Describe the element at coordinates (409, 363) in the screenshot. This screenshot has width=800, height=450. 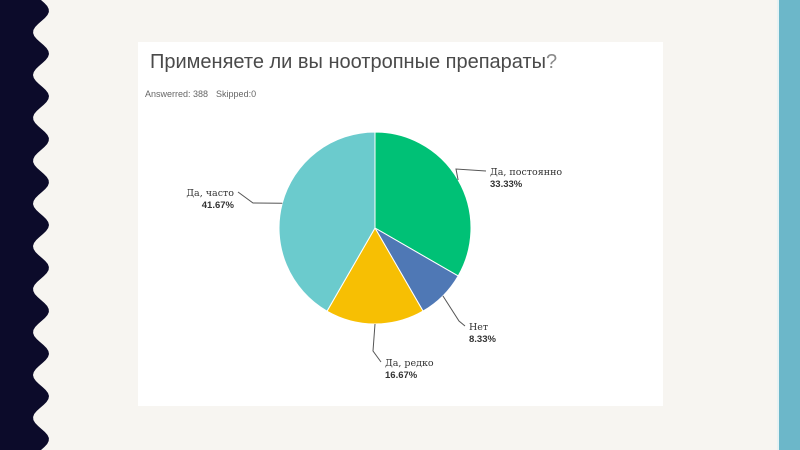
I see `slice-label: Да, редко` at that location.